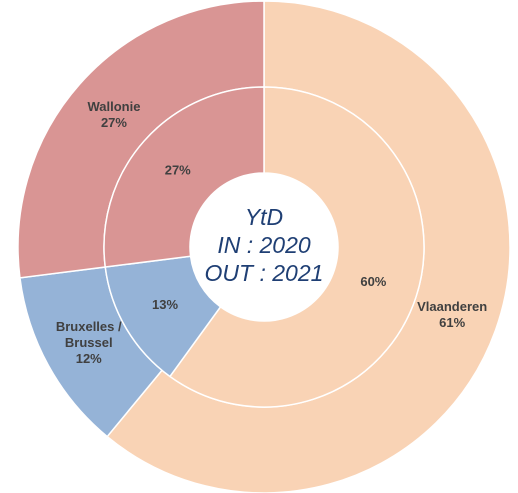  I want to click on center-text: IN : 2020, so click(264, 245).